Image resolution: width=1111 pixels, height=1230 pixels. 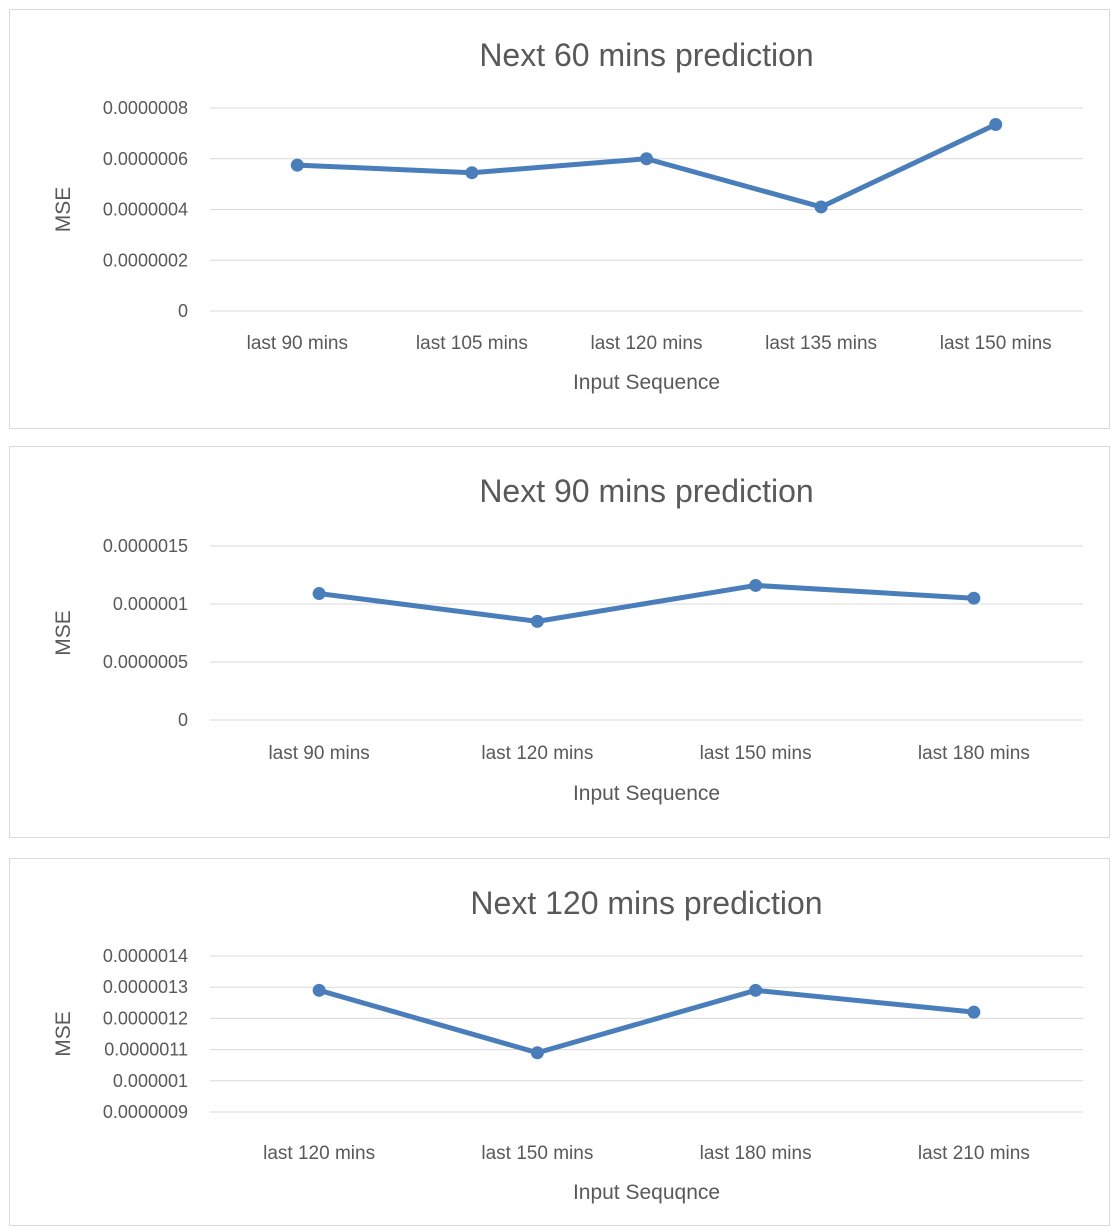 I want to click on y-tick-label: 0.0000005, so click(x=145, y=662).